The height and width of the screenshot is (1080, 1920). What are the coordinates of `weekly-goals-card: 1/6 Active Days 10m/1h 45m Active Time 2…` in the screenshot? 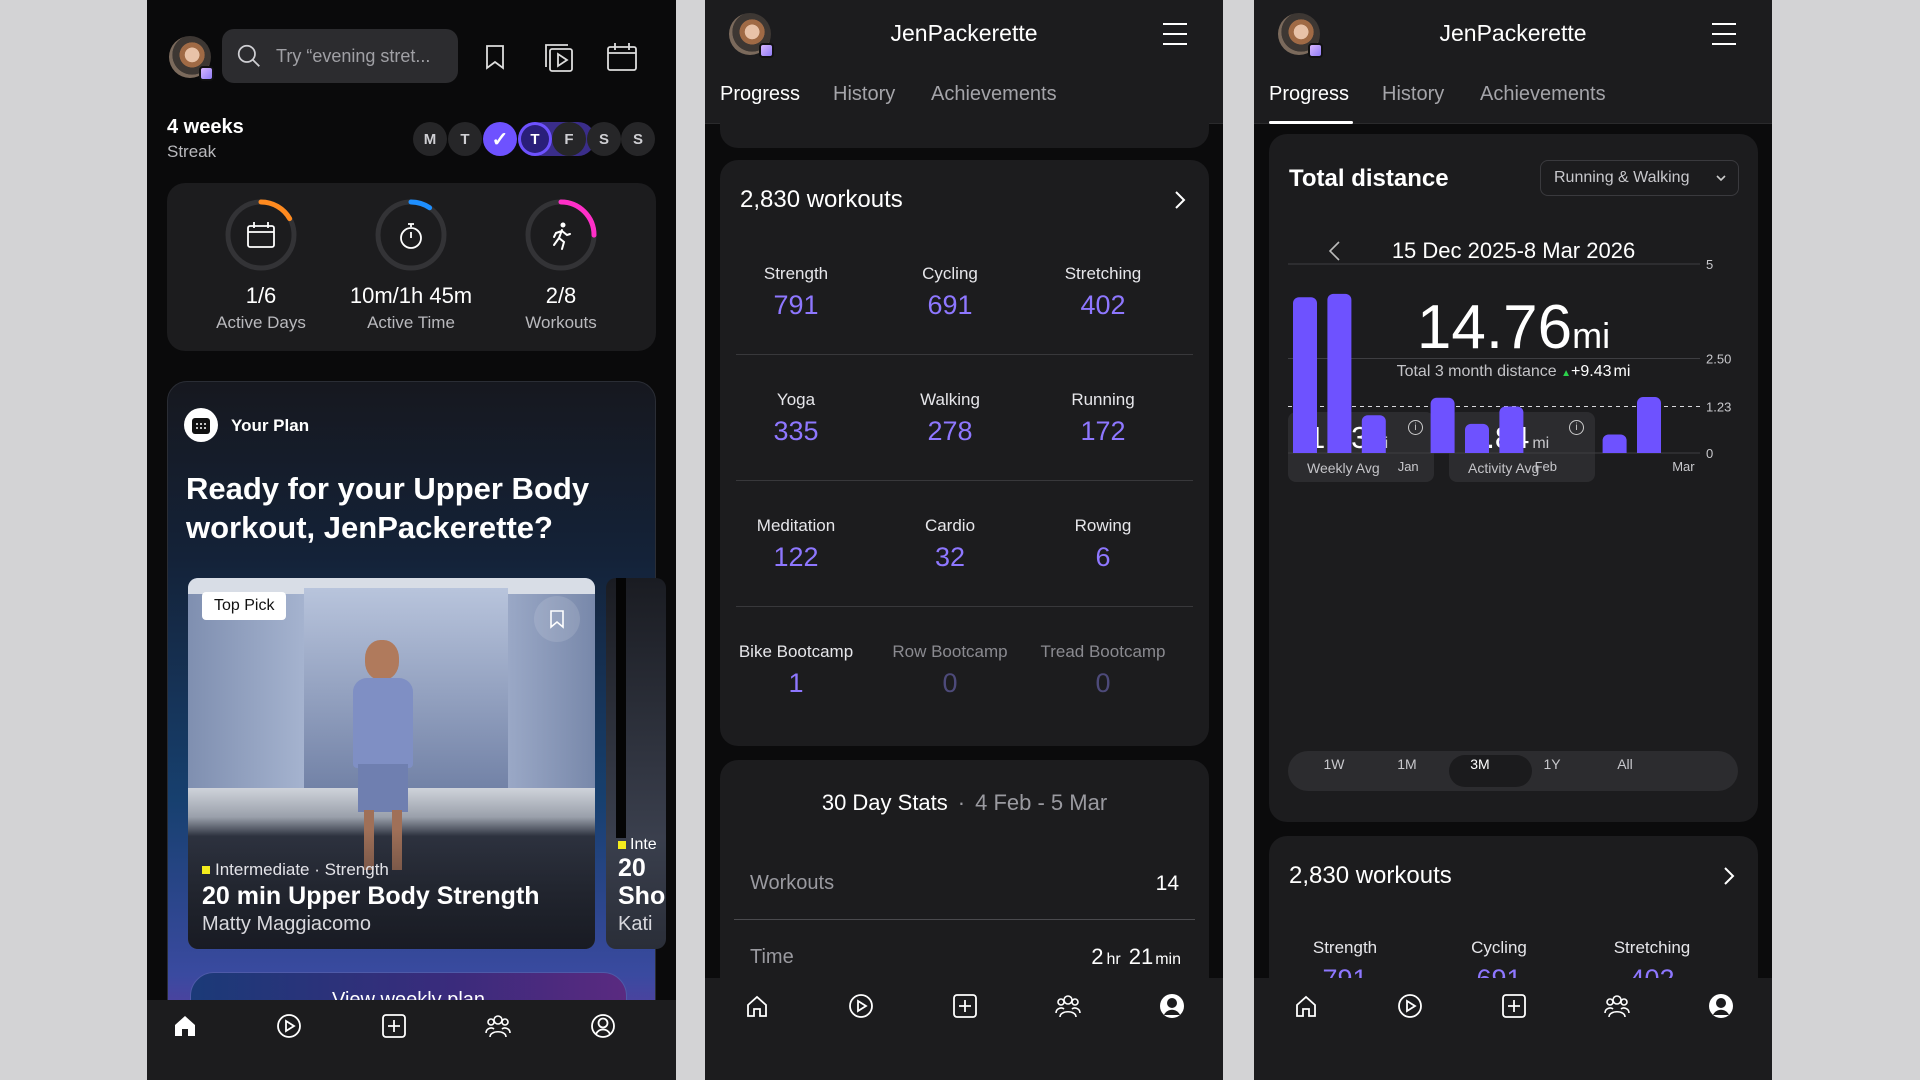 It's located at (411, 267).